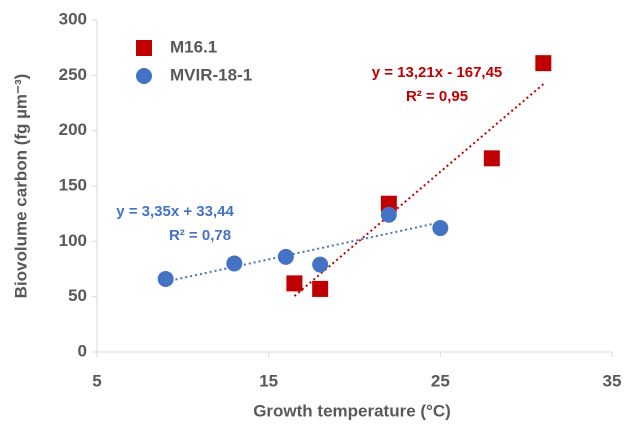 The width and height of the screenshot is (627, 433). I want to click on x-tick-label: 35, so click(612, 380).